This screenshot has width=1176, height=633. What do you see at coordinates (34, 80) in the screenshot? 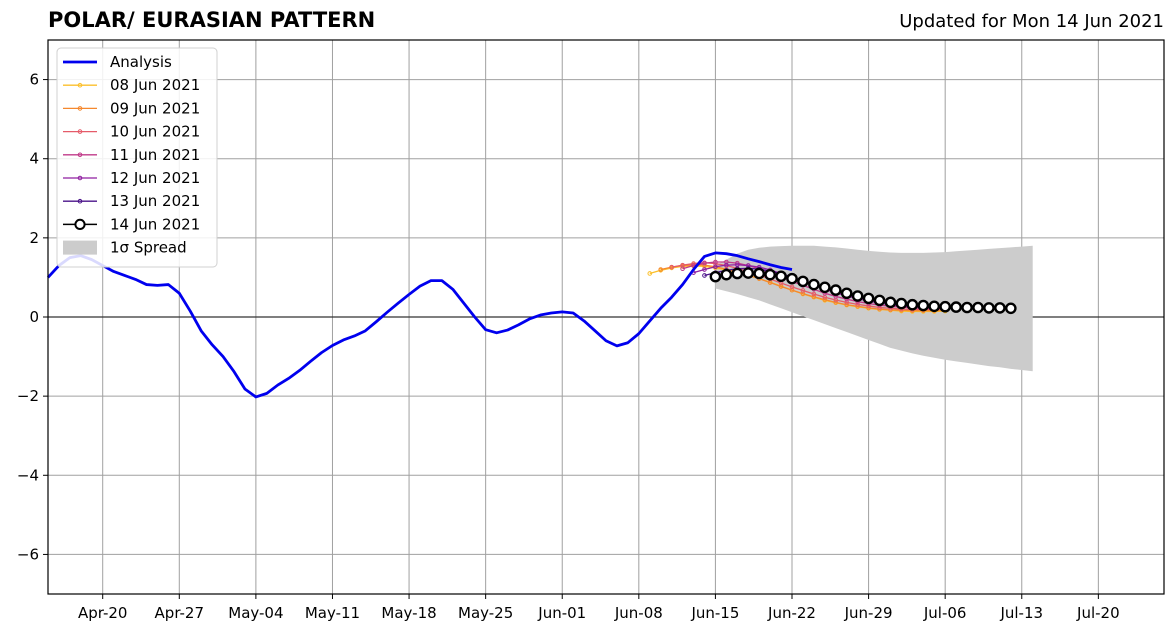
I see `y-tick-label: 6` at bounding box center [34, 80].